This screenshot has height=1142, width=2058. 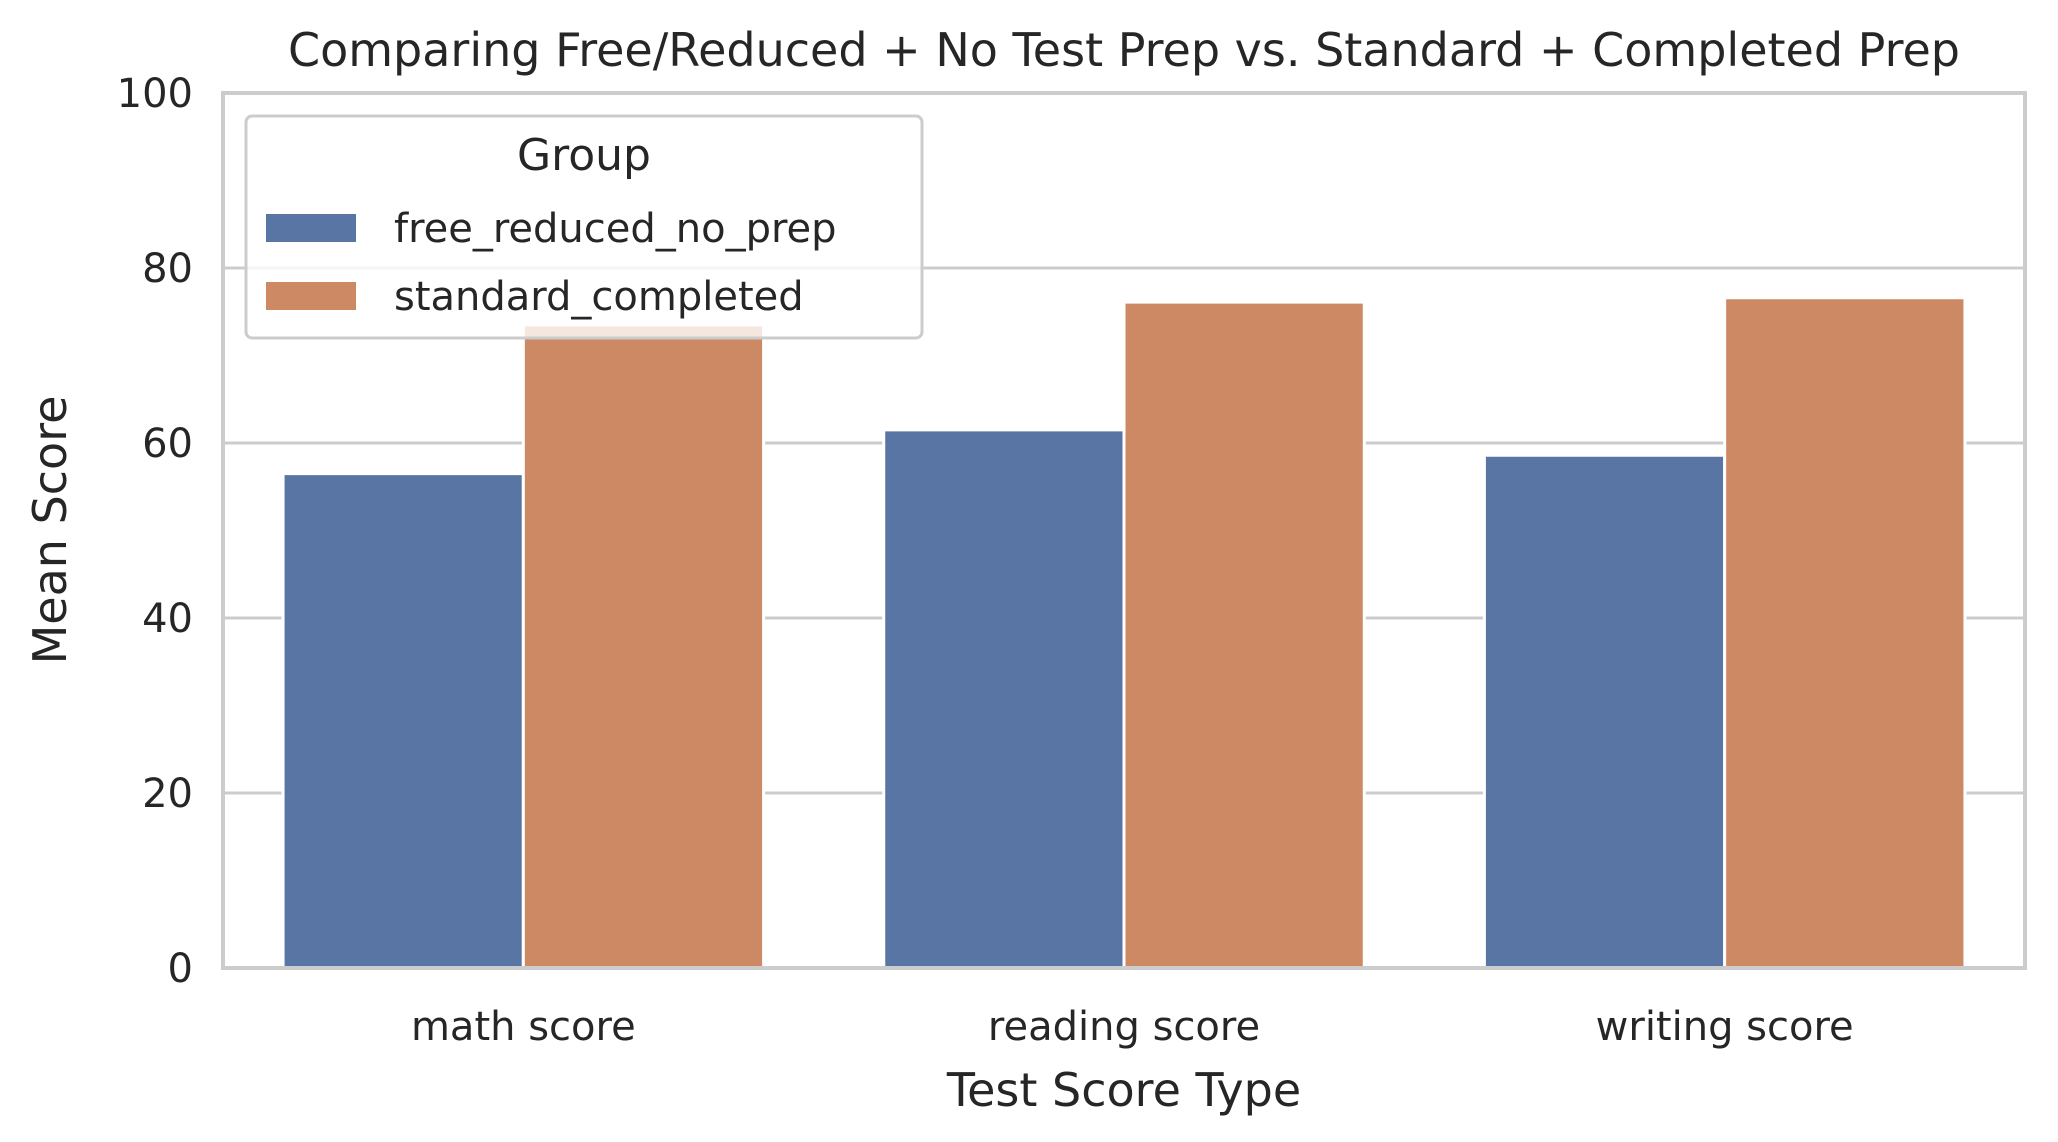 I want to click on x-tick-label: reading score, so click(x=1124, y=1027).